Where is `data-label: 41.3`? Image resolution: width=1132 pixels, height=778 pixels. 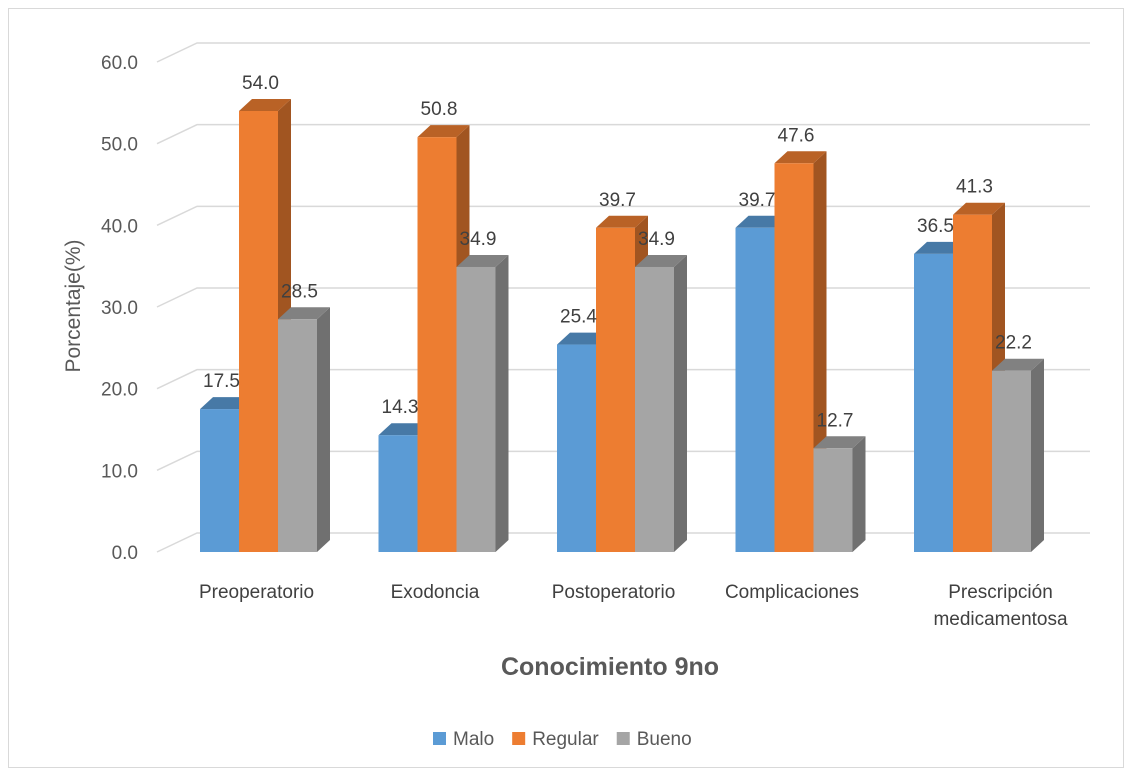 data-label: 41.3 is located at coordinates (974, 187).